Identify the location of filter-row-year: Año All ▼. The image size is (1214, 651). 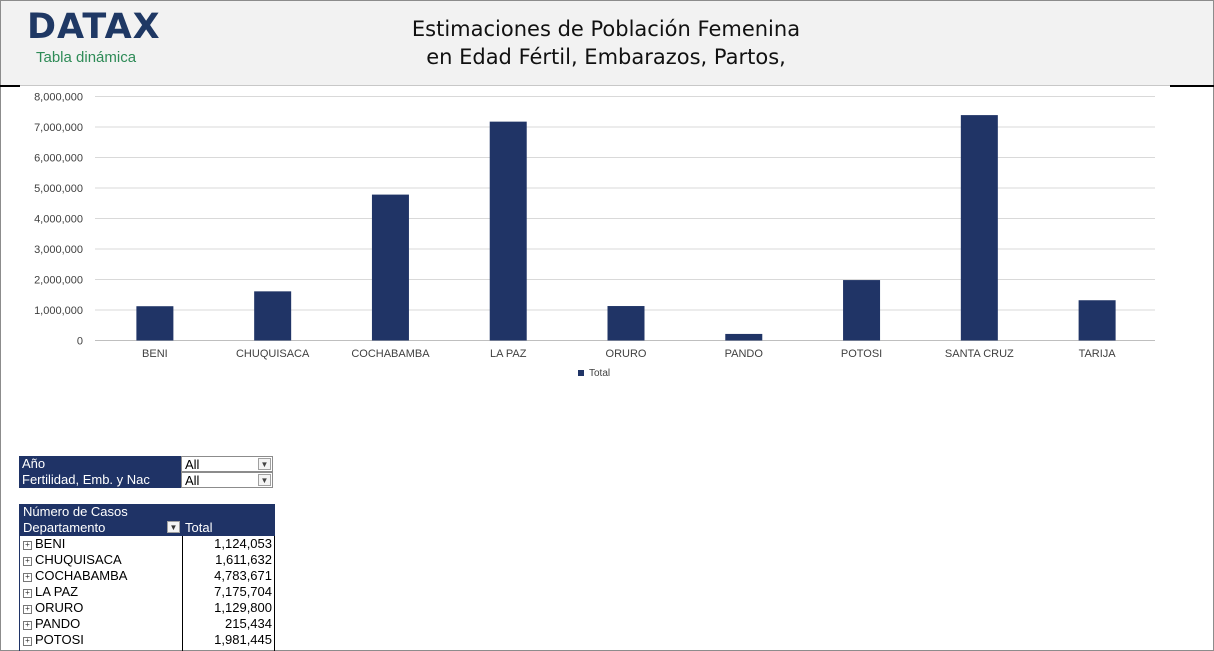
(147, 464).